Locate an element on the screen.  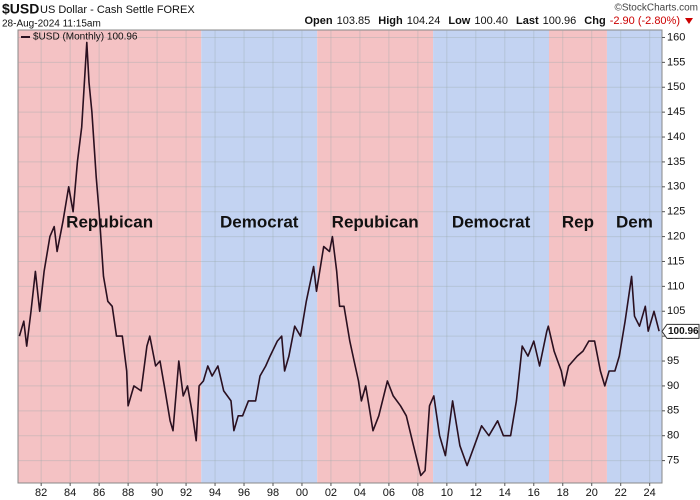
x-tick-label: 06 is located at coordinates (389, 493).